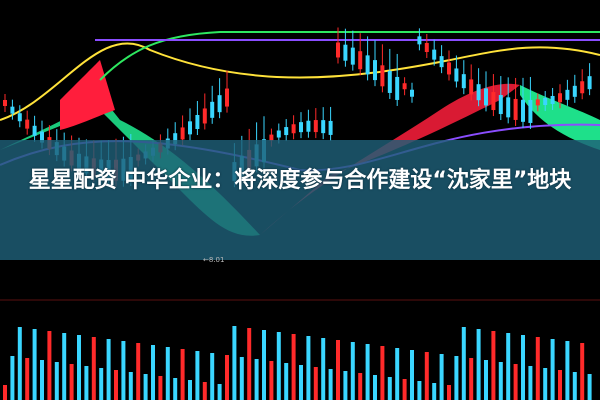 This screenshot has height=400, width=600. Describe the element at coordinates (214, 260) in the screenshot. I see `low-price-label: ←8.01` at that location.